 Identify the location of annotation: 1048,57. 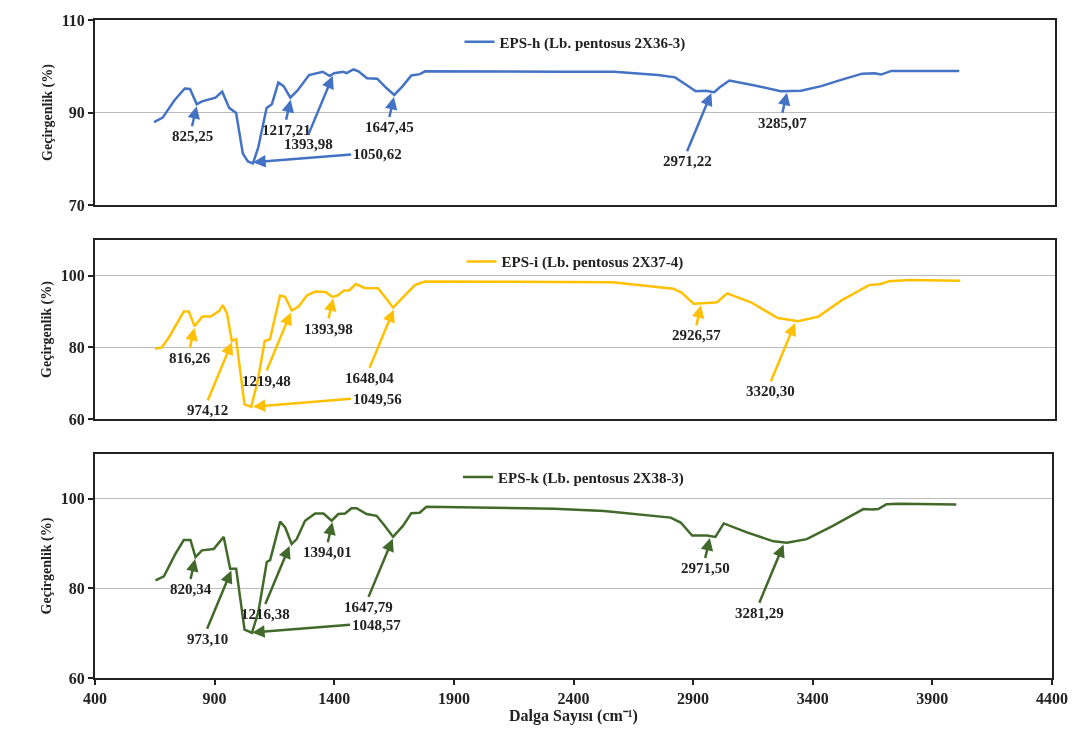
(377, 625).